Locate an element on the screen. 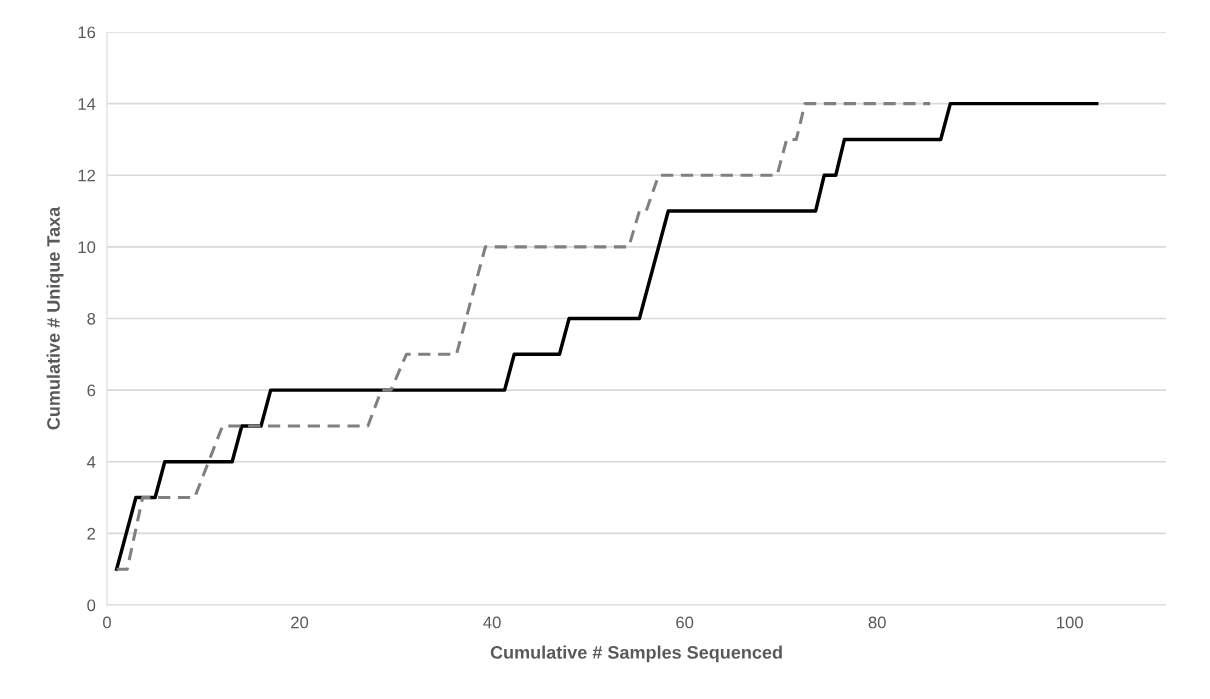 Image resolution: width=1210 pixels, height=699 pixels. x-axis-title: Cumulative # Samples Sequenced is located at coordinates (636, 654).